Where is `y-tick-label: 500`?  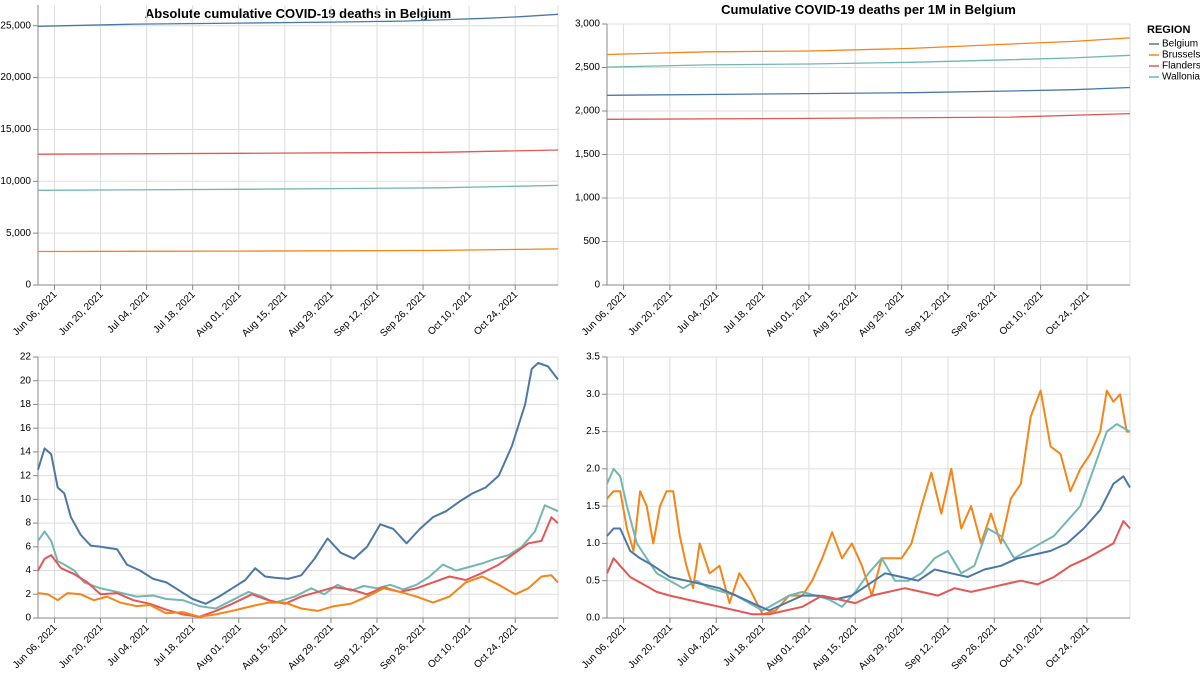 y-tick-label: 500 is located at coordinates (591, 241).